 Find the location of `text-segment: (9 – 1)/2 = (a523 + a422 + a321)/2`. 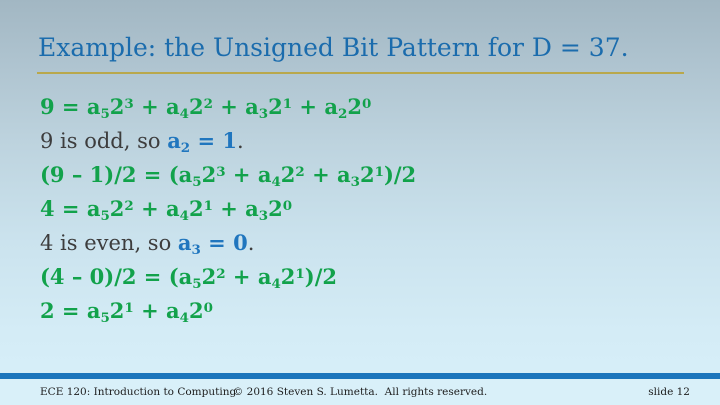

text-segment: (9 – 1)/2 = (a523 + a422 + a321)/2 is located at coordinates (228, 176).